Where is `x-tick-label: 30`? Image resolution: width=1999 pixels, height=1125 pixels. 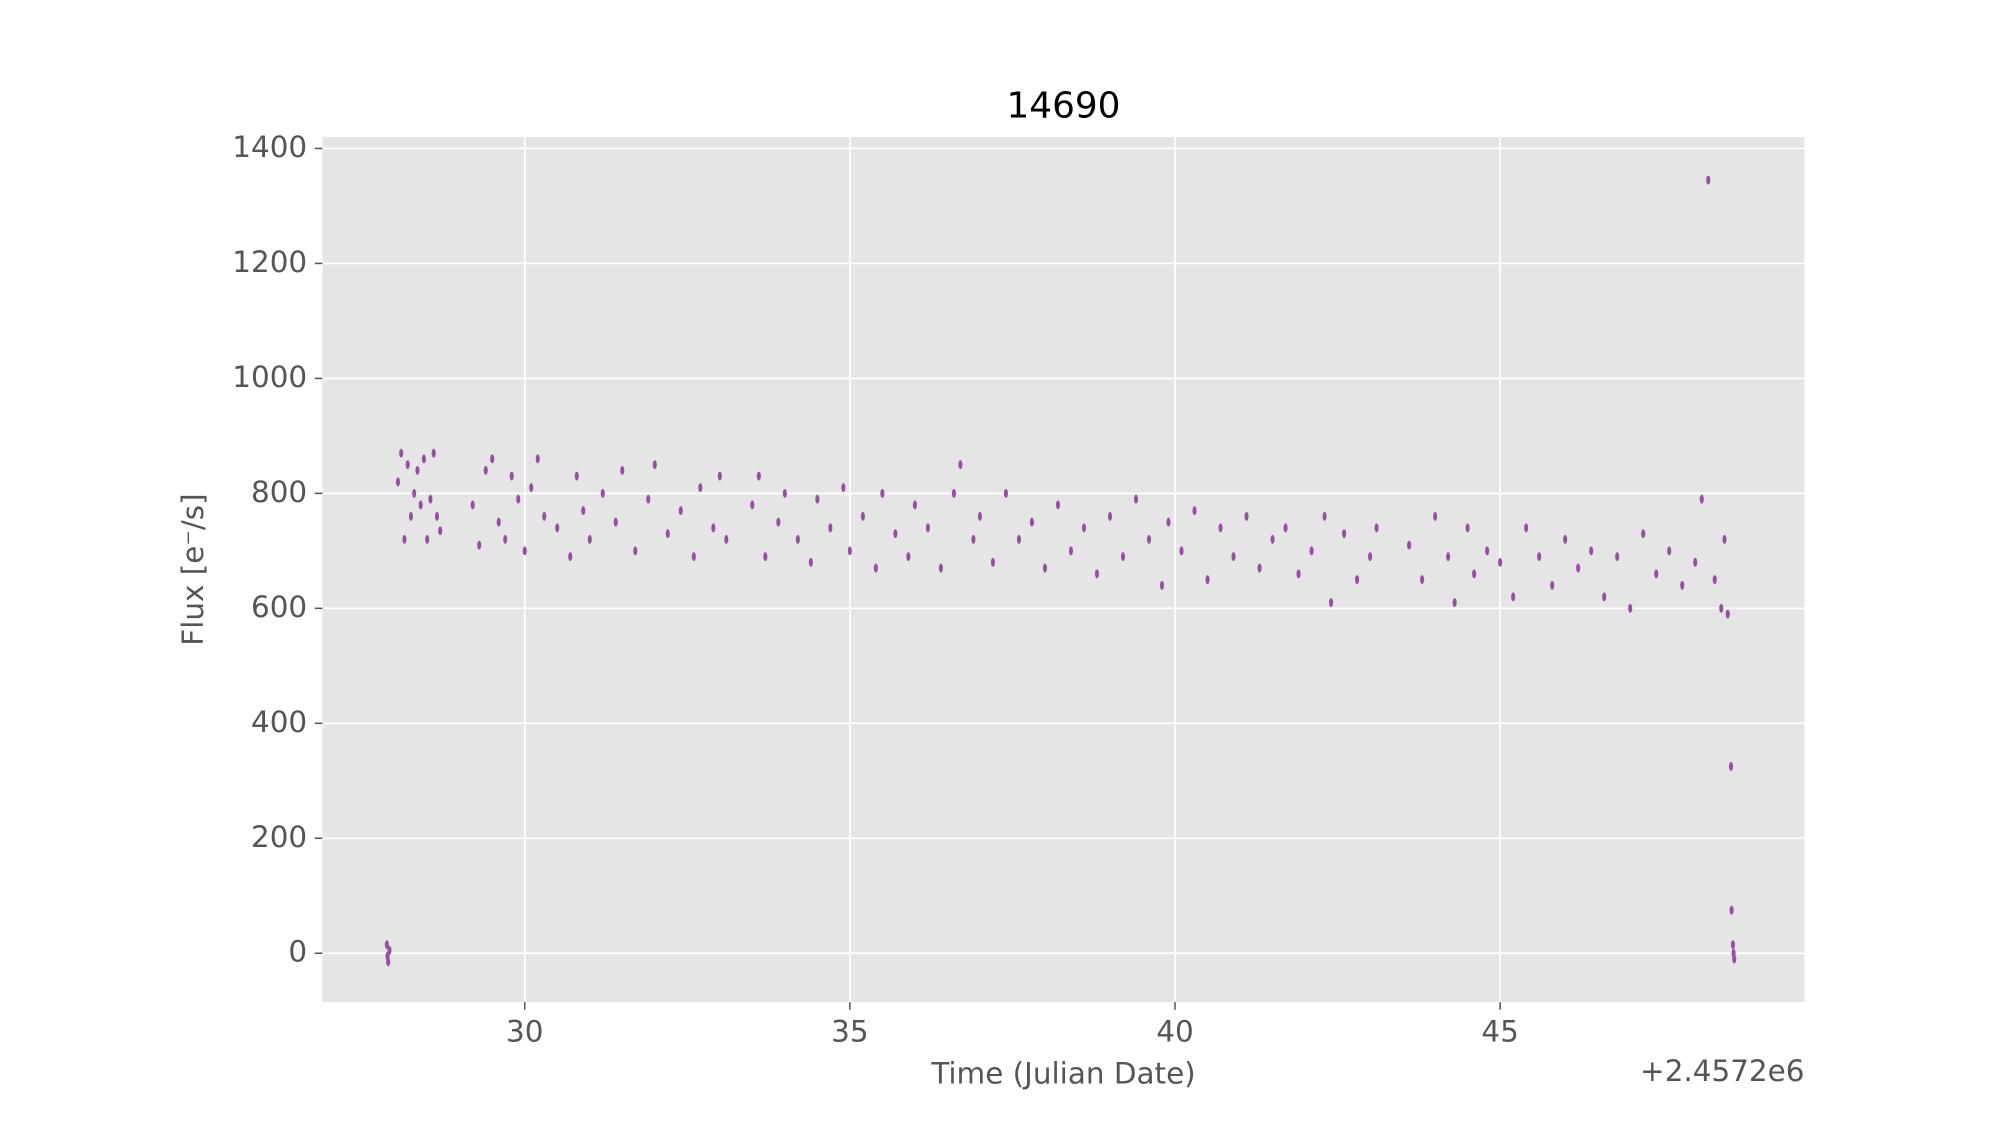
x-tick-label: 30 is located at coordinates (524, 1031).